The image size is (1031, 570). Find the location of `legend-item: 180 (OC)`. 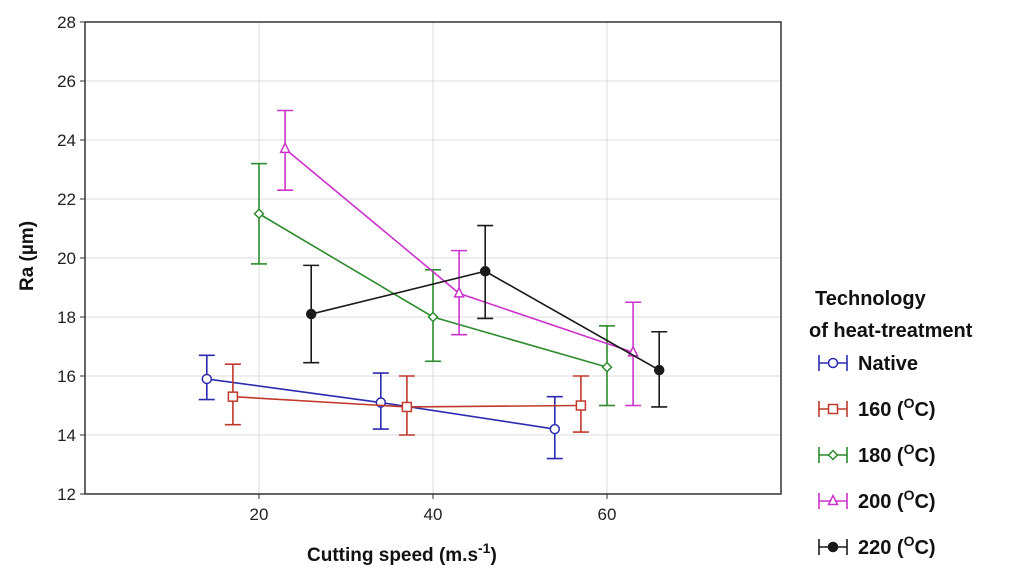

legend-item: 180 (OC) is located at coordinates (877, 454).